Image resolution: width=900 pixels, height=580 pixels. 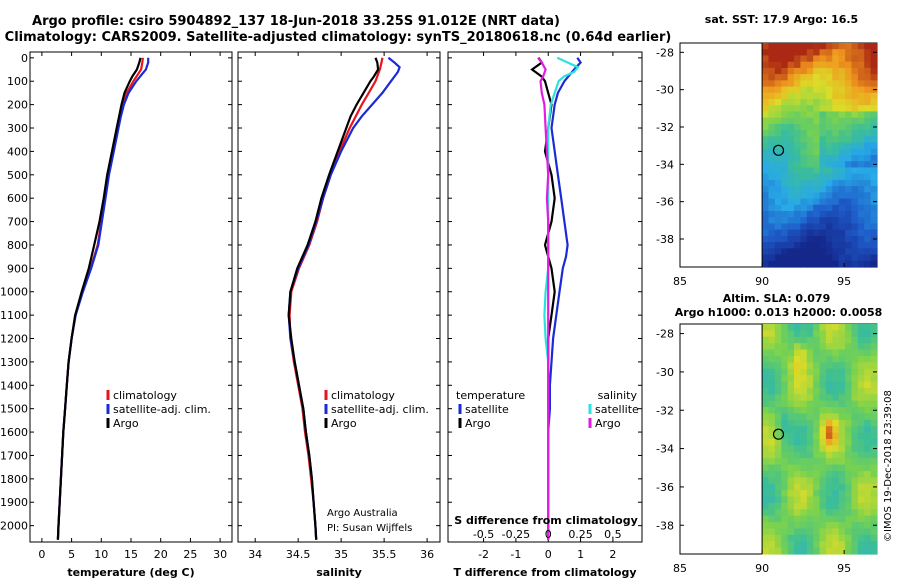 I want to click on x-tick-label: 15, so click(x=131, y=554).